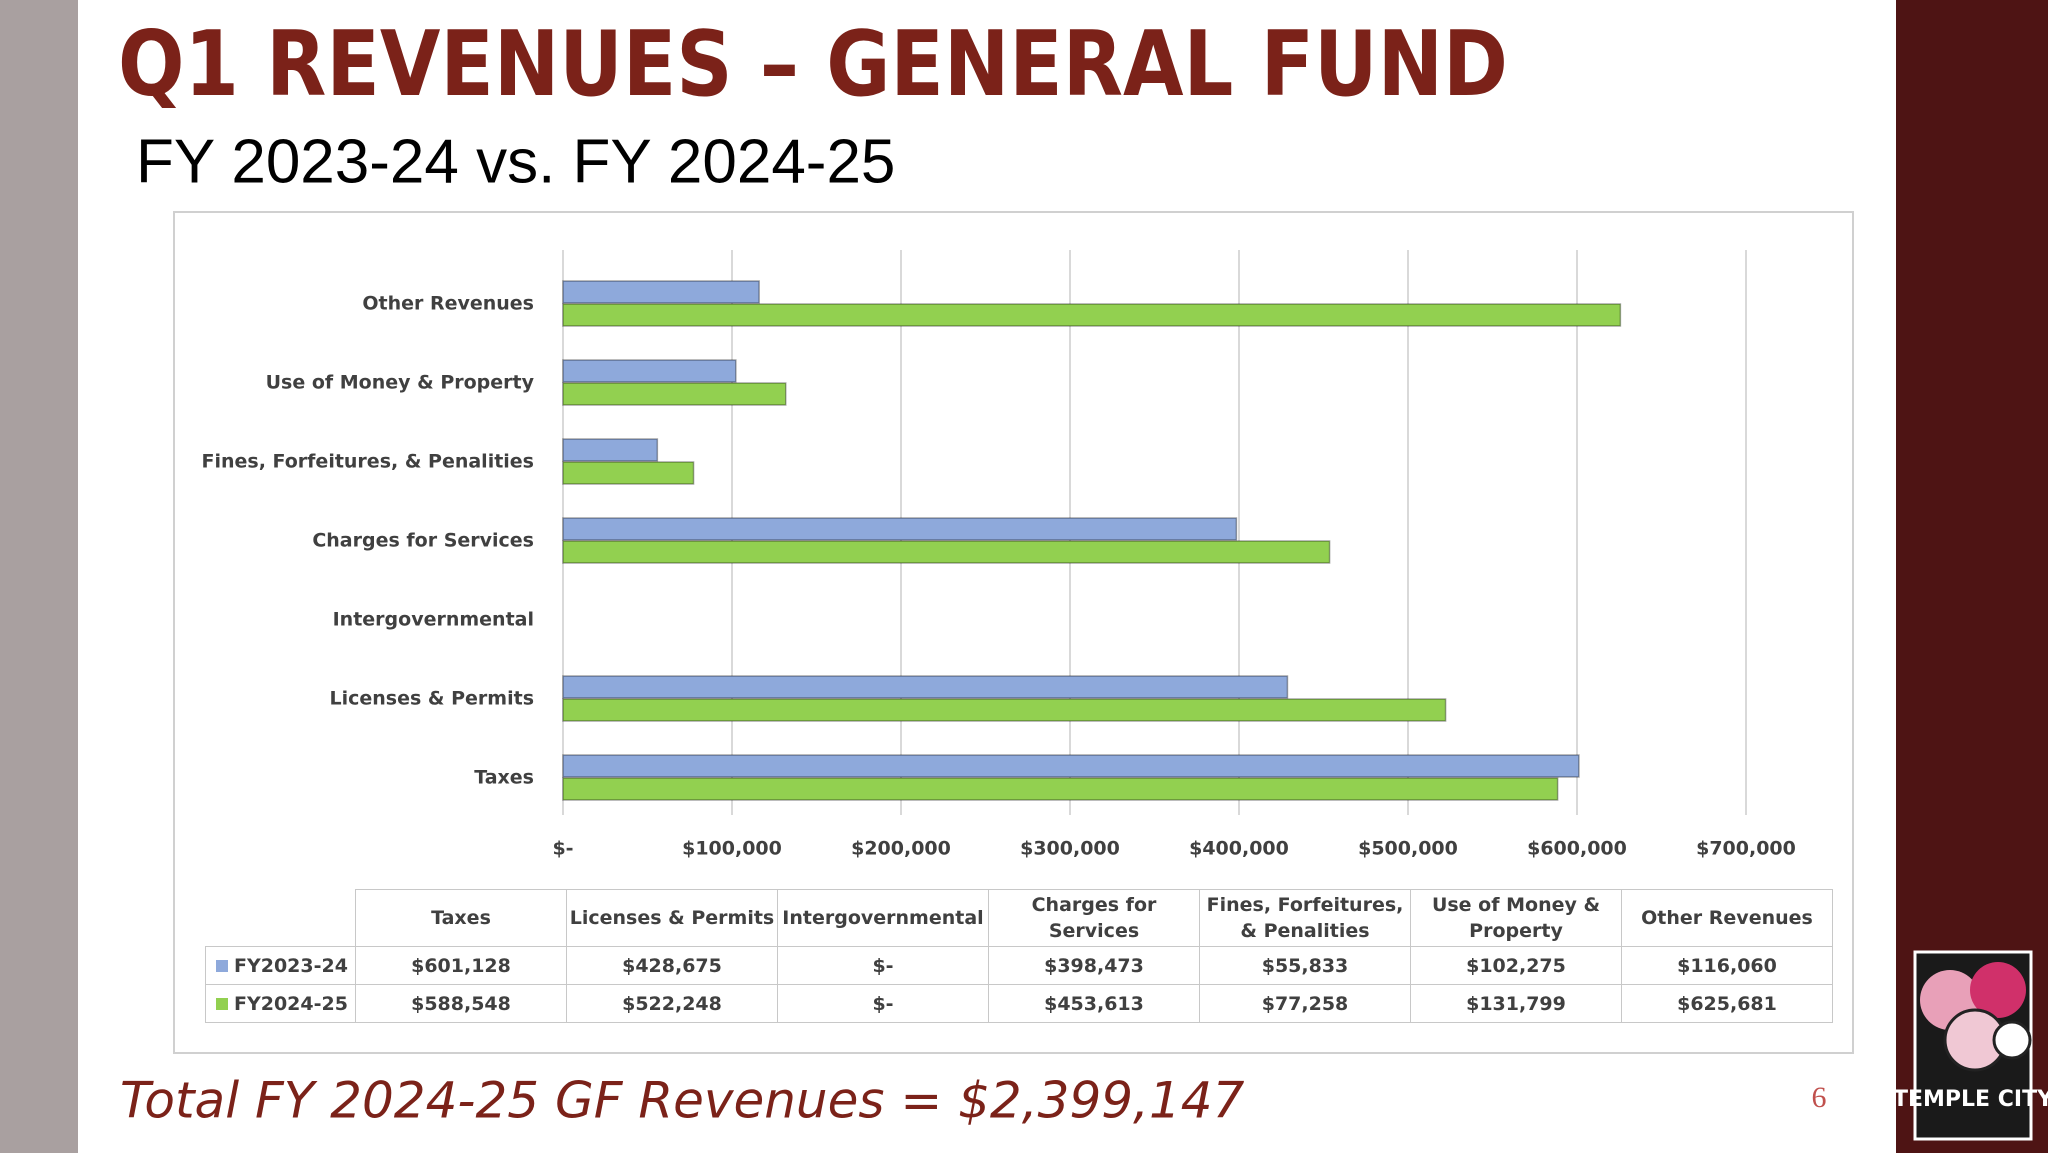 The width and height of the screenshot is (2048, 1153). I want to click on table-header: Taxes, so click(461, 918).